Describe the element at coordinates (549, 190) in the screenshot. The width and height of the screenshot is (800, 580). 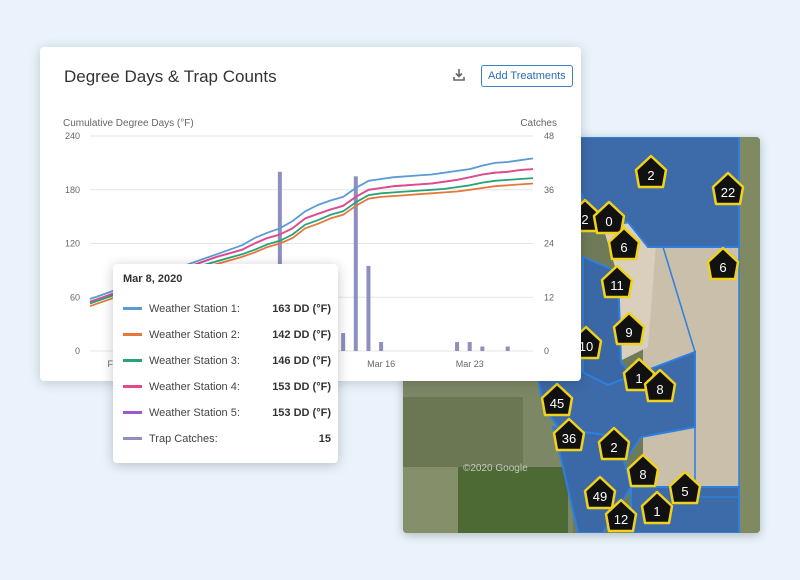
I see `y-right-tick-label: 36` at that location.